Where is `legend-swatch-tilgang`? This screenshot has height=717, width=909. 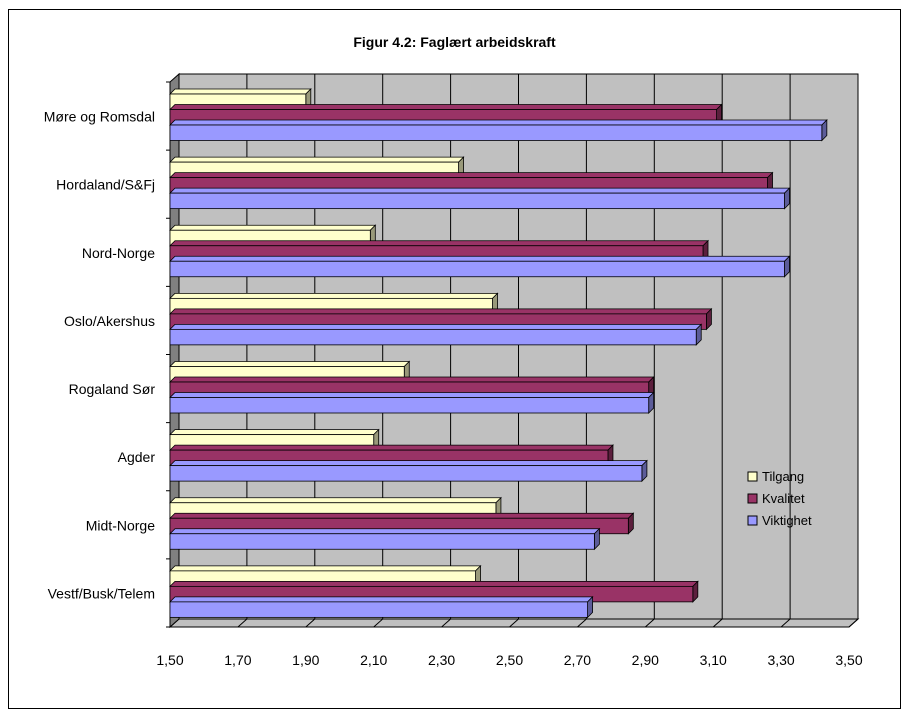 legend-swatch-tilgang is located at coordinates (752, 476).